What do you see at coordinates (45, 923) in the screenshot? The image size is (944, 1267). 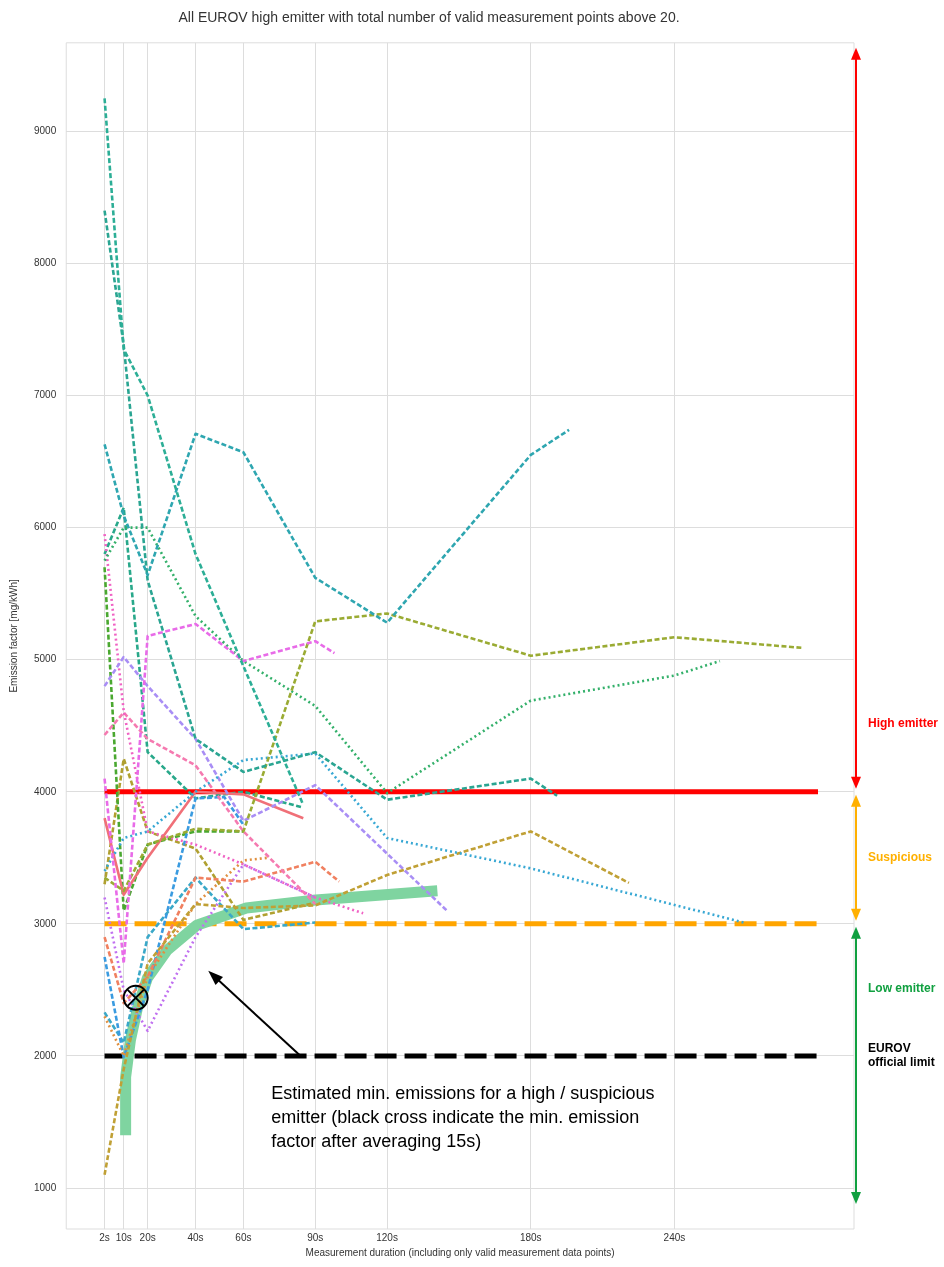 I see `y-tick-label: 3000` at bounding box center [45, 923].